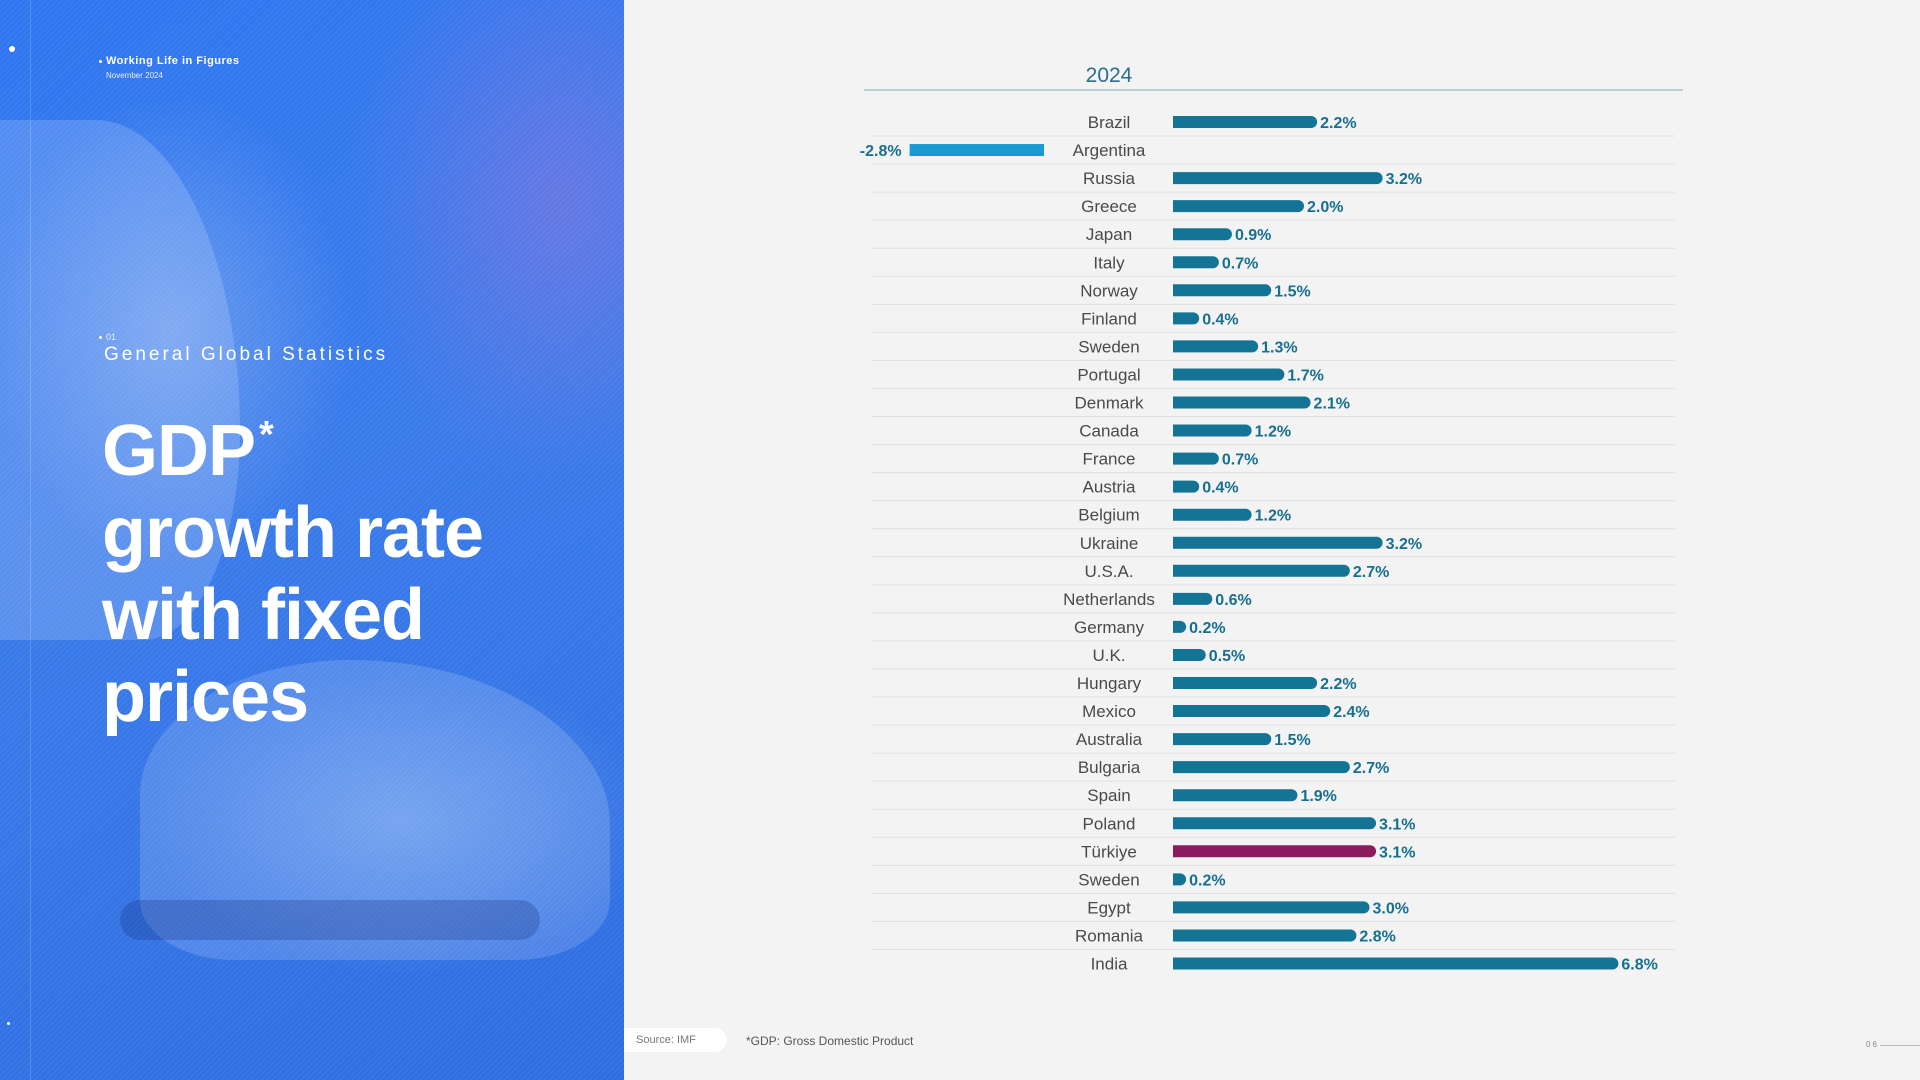 This screenshot has height=1080, width=1920. I want to click on page-number: 06, so click(1872, 1044).